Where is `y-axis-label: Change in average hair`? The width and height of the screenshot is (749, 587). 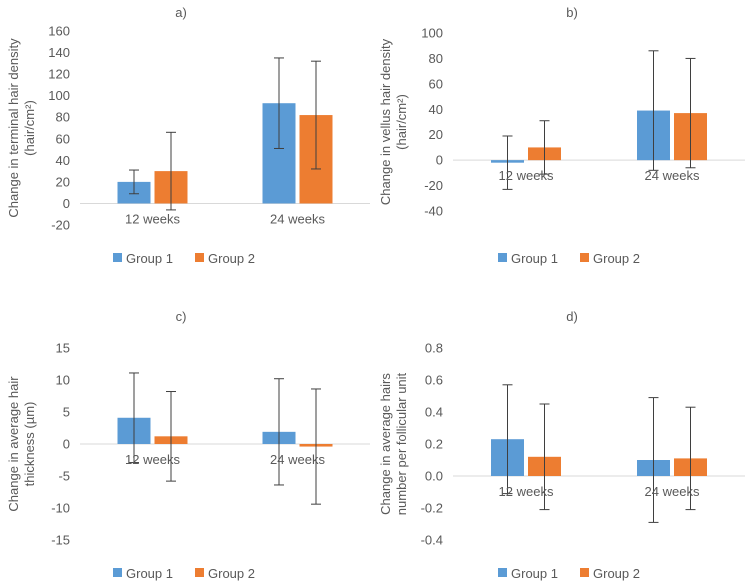 y-axis-label: Change in average hair is located at coordinates (13, 444).